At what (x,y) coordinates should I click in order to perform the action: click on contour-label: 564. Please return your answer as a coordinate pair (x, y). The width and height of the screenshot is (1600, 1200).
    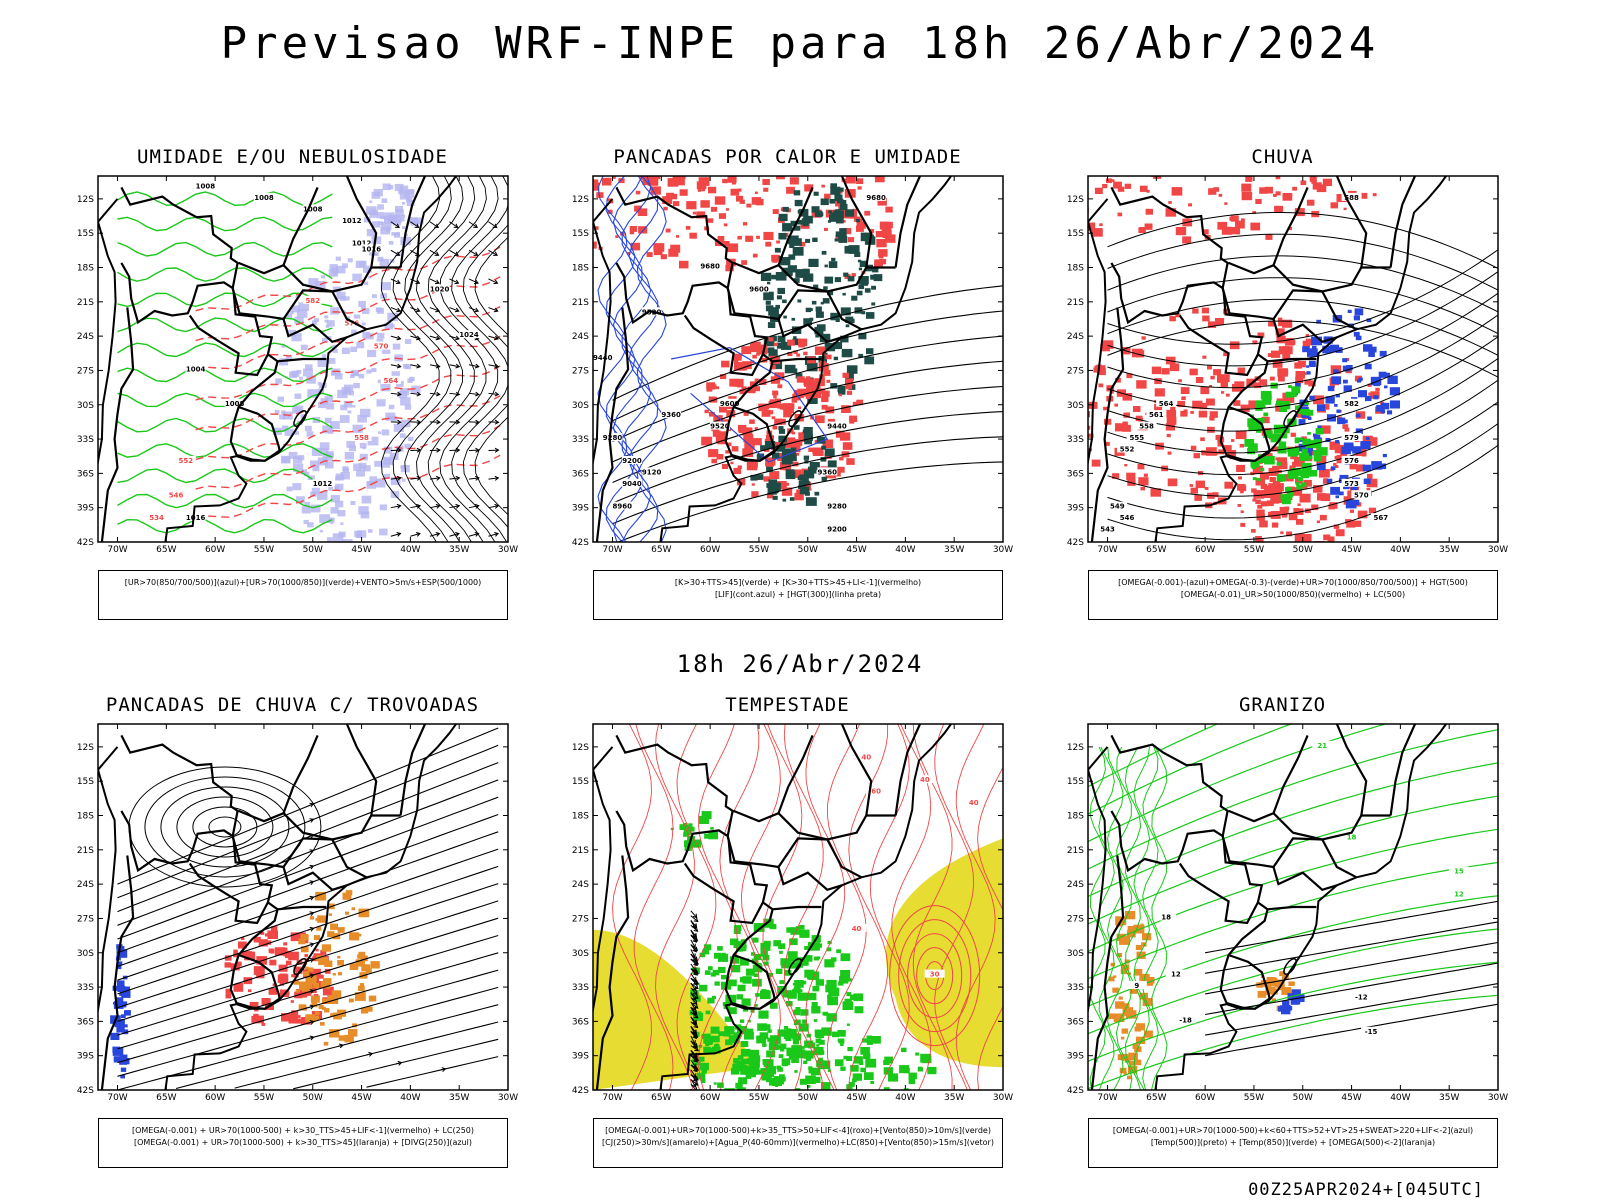
    Looking at the image, I should click on (1166, 404).